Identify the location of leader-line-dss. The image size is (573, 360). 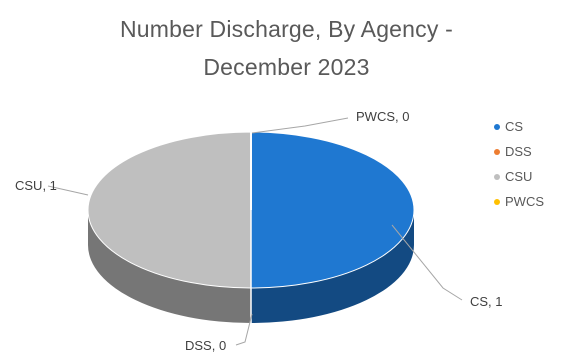
(244, 329).